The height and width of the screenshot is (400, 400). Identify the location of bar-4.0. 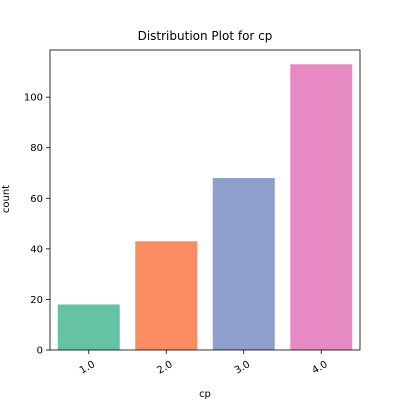
(321, 207).